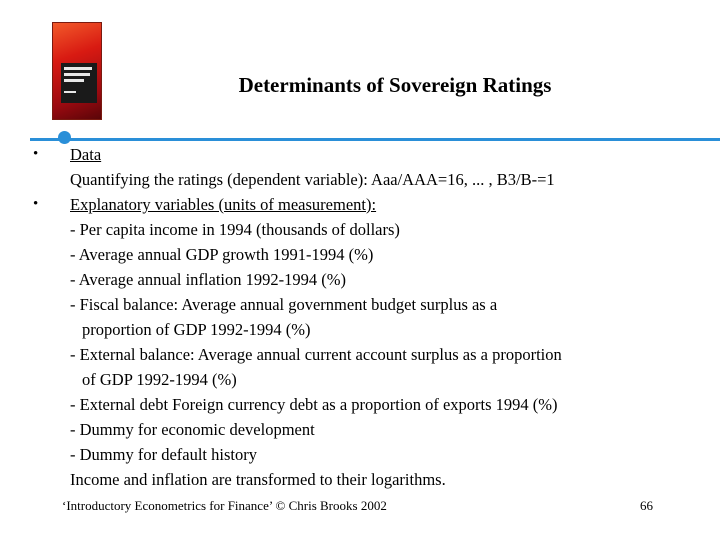 The image size is (720, 540). Describe the element at coordinates (196, 329) in the screenshot. I see `body-line: proportion of GDP 1992-1994 (%)` at that location.